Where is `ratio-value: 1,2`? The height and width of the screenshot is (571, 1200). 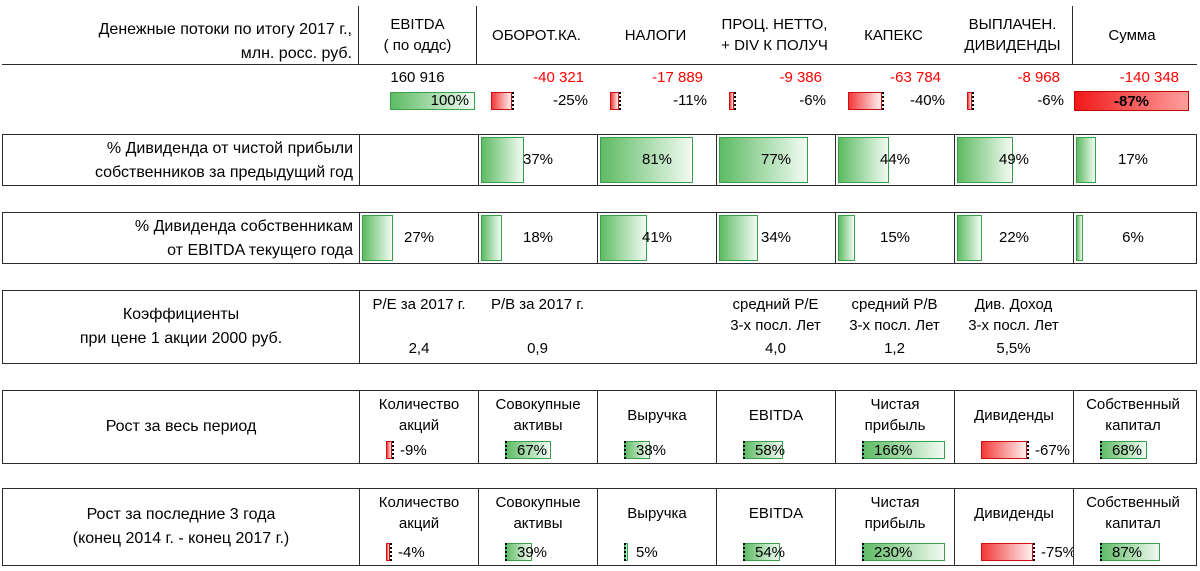
ratio-value: 1,2 is located at coordinates (894, 348).